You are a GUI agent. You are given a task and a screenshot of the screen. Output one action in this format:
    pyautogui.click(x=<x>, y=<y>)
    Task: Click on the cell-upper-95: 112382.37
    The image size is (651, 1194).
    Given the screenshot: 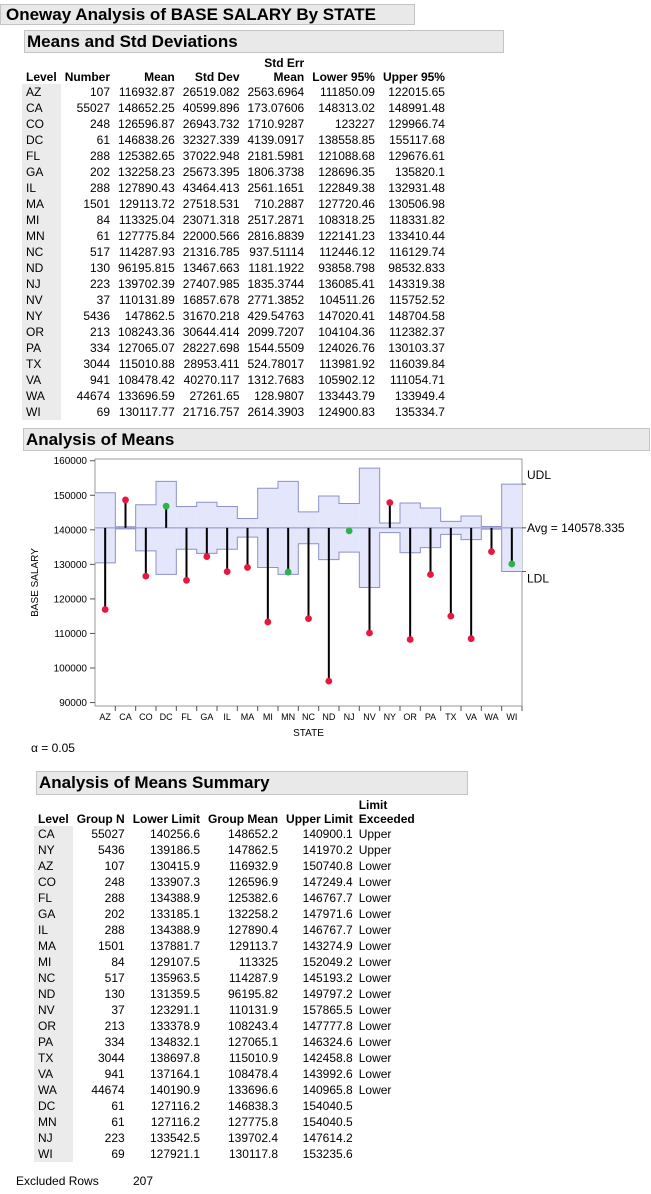 What is the action you would take?
    pyautogui.click(x=417, y=332)
    